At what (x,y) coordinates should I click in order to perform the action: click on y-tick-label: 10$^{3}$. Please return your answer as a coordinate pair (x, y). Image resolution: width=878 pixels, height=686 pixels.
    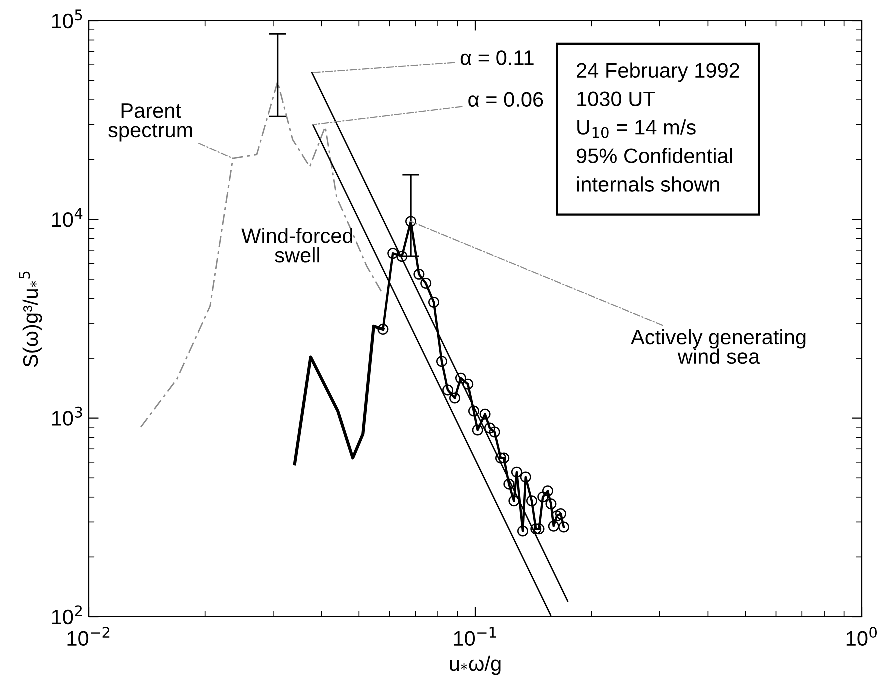
    Looking at the image, I should click on (67, 416).